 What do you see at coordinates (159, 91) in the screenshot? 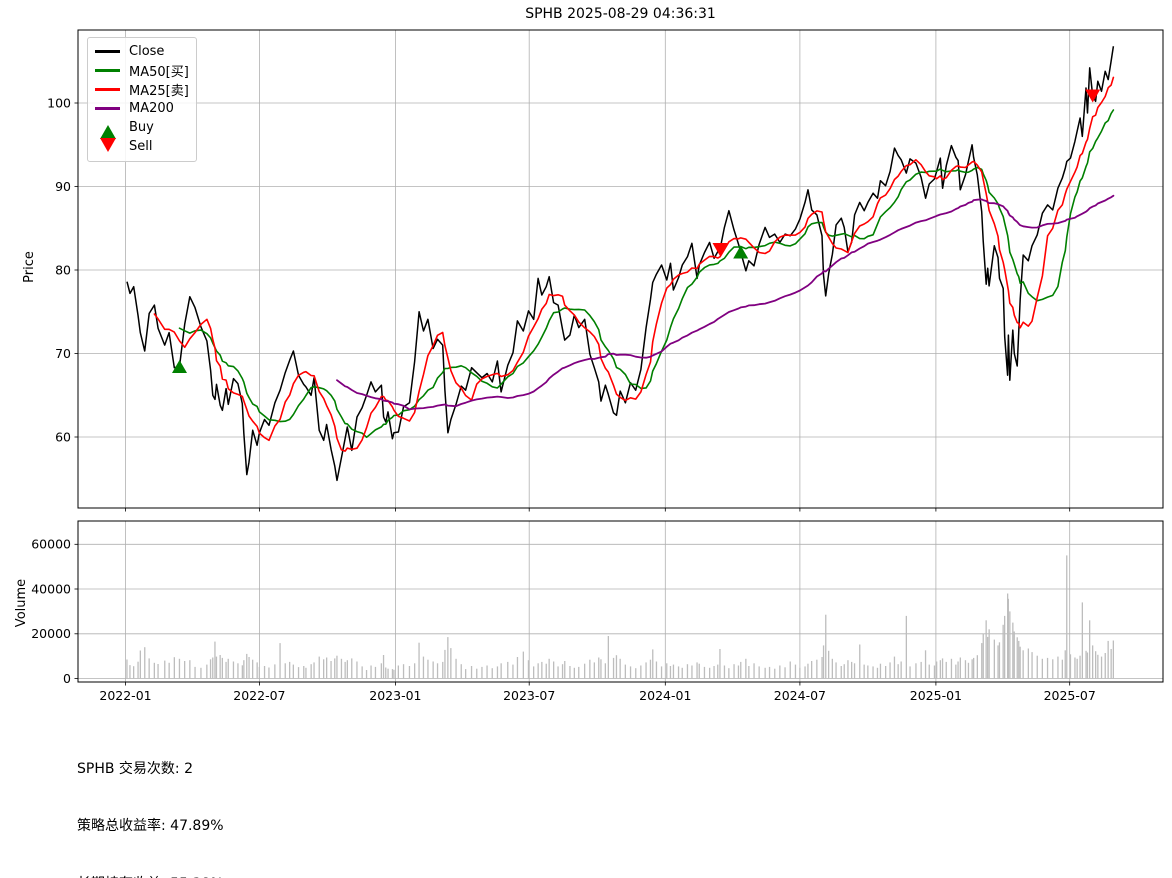
I see `legend-item-label: MA25[卖]` at bounding box center [159, 91].